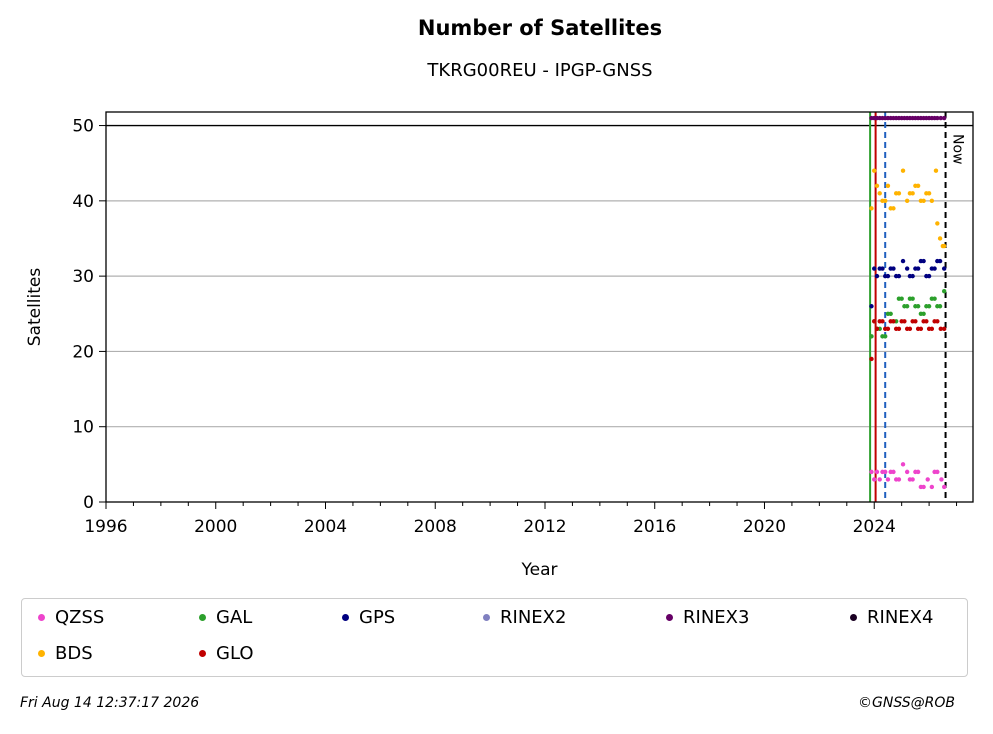 The width and height of the screenshot is (993, 734). Describe the element at coordinates (544, 527) in the screenshot. I see `x-tick-label: 2012` at that location.